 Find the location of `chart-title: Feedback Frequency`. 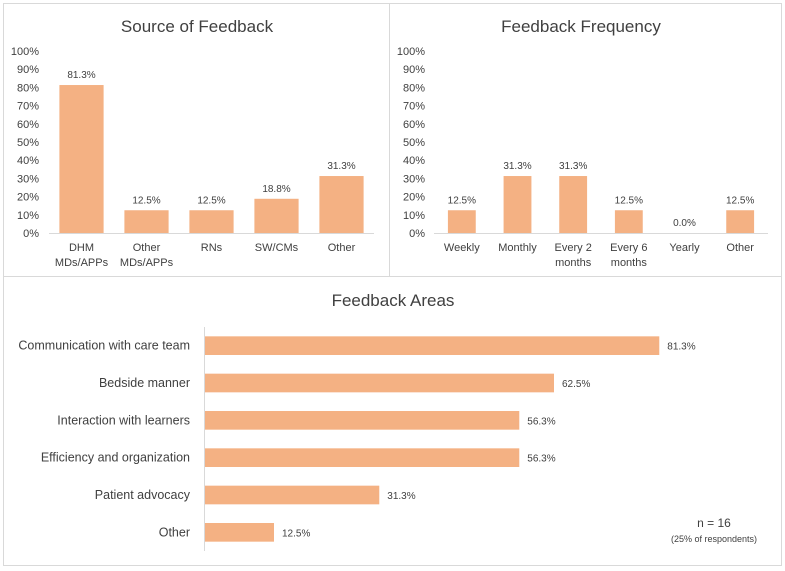

chart-title: Feedback Frequency is located at coordinates (581, 26).